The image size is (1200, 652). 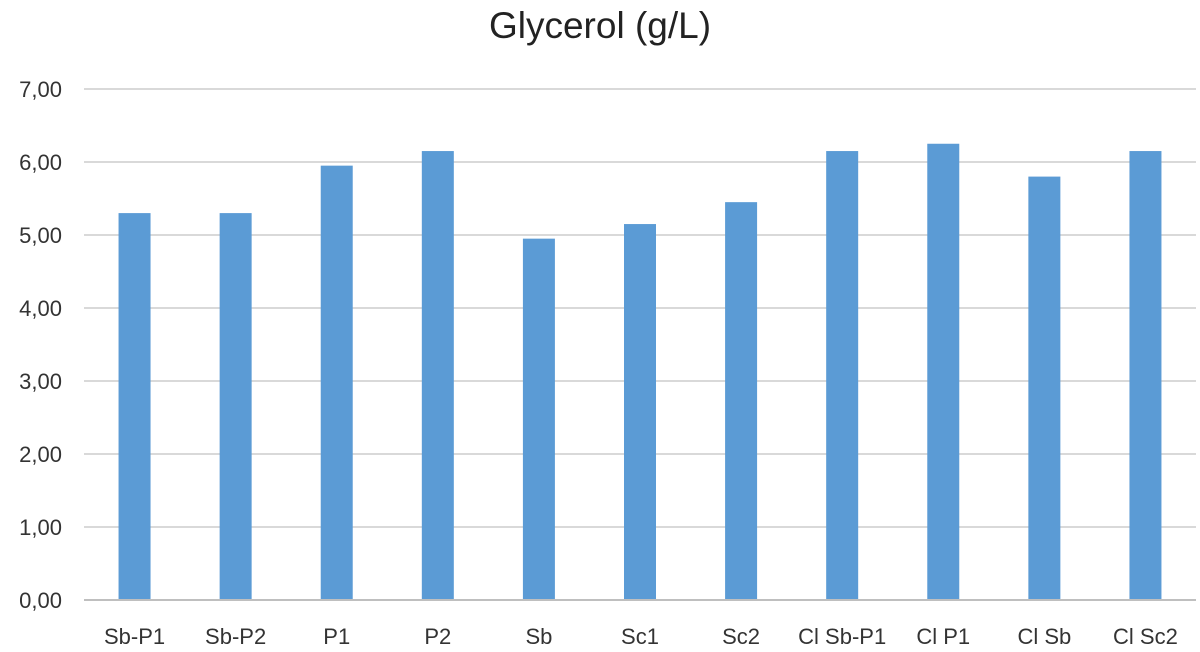 What do you see at coordinates (600, 25) in the screenshot?
I see `chart-title: Glycerol (g/L)` at bounding box center [600, 25].